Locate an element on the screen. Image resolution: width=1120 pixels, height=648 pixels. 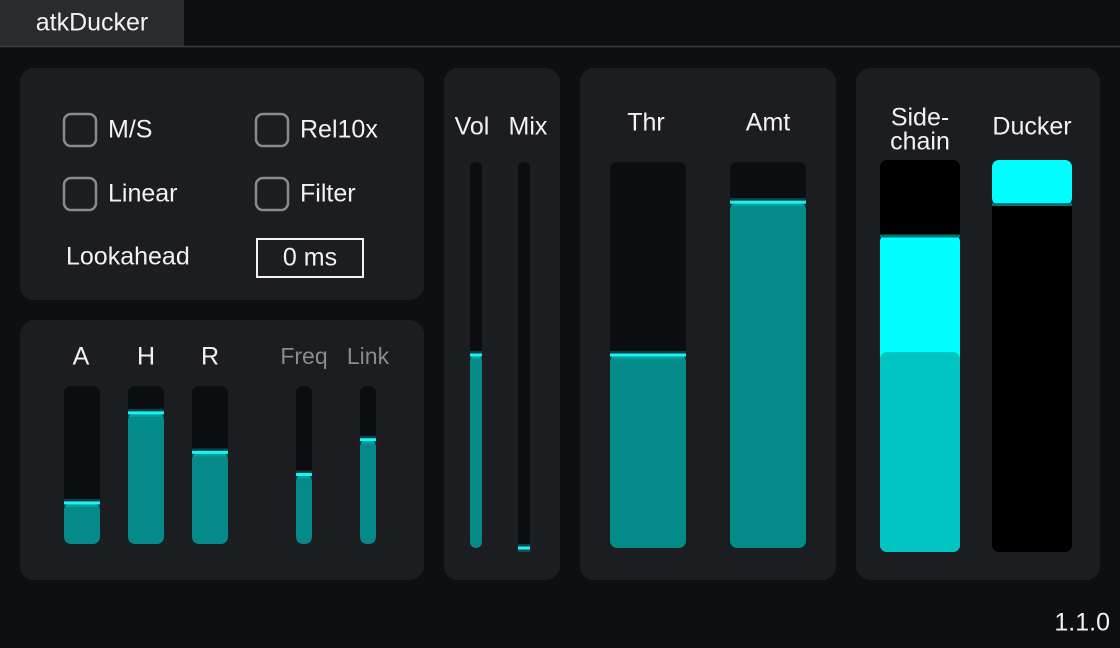
lookahead-value: 0 ms is located at coordinates (310, 258).